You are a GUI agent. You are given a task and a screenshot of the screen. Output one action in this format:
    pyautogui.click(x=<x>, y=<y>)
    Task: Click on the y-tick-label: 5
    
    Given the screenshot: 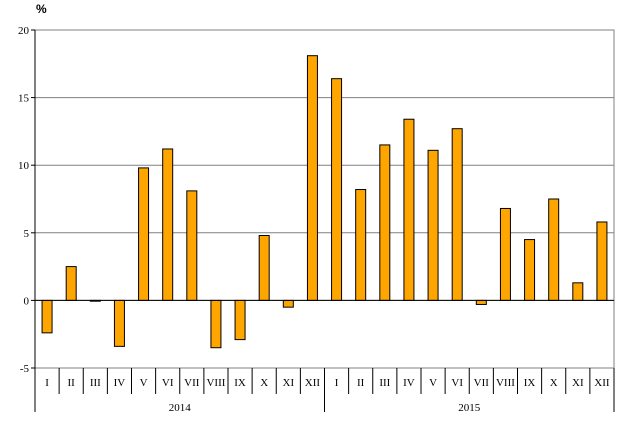 What is the action you would take?
    pyautogui.click(x=27, y=234)
    